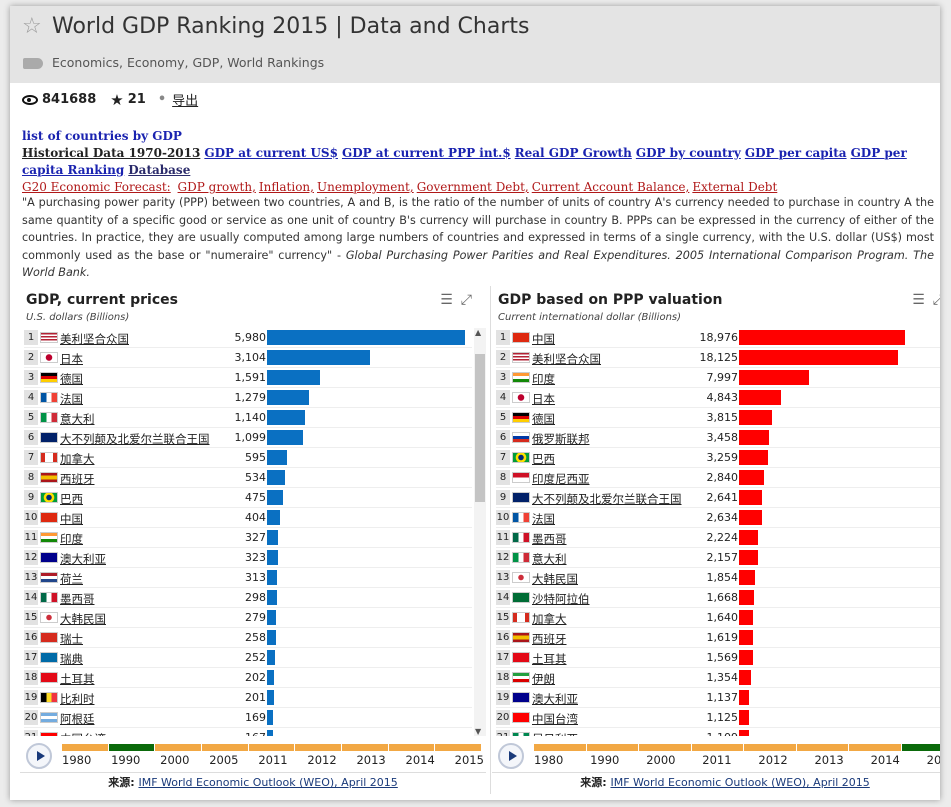 The image size is (951, 807). Describe the element at coordinates (543, 679) in the screenshot. I see `country-link: 伊朗` at that location.